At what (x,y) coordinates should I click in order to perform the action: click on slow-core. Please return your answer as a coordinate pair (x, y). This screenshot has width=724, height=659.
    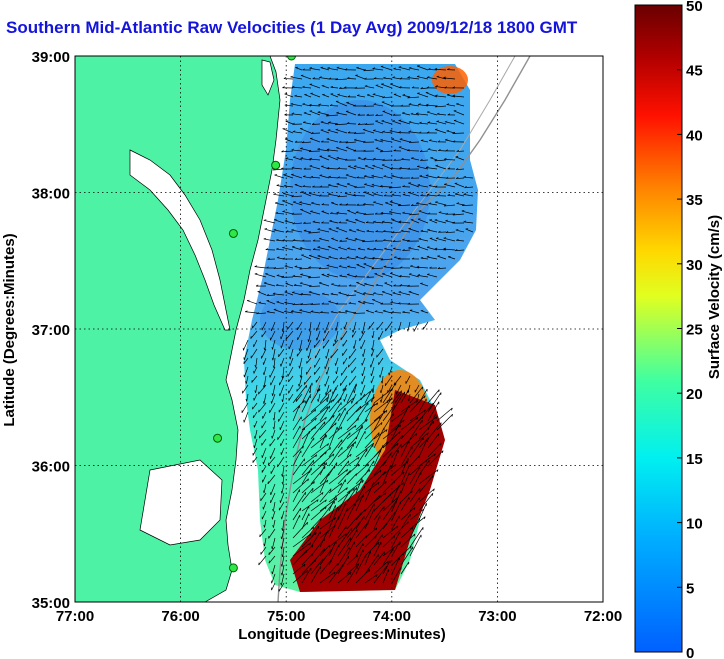
    Looking at the image, I should click on (360, 190).